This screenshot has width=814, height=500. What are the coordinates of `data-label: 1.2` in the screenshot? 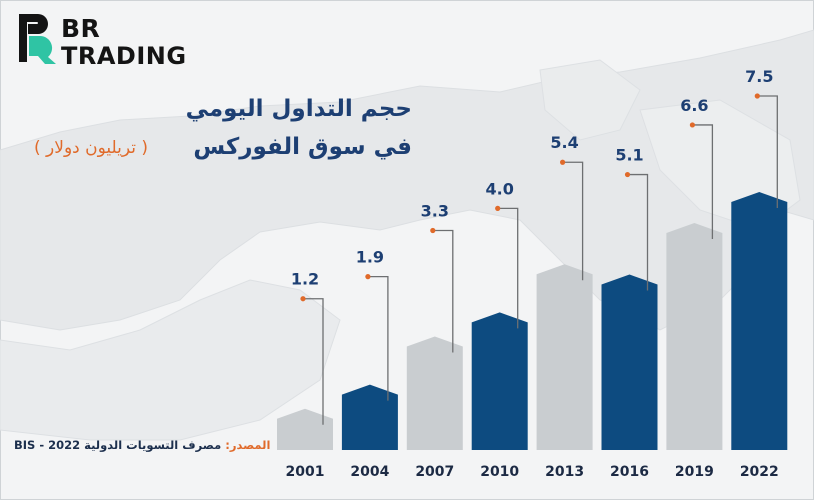 It's located at (305, 279).